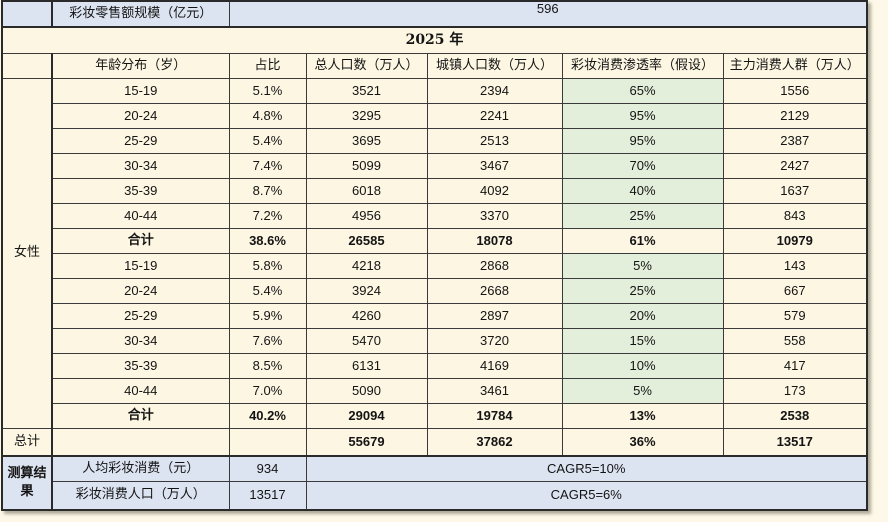 The height and width of the screenshot is (522, 888). I want to click on share-cell: 7.4%, so click(267, 165).